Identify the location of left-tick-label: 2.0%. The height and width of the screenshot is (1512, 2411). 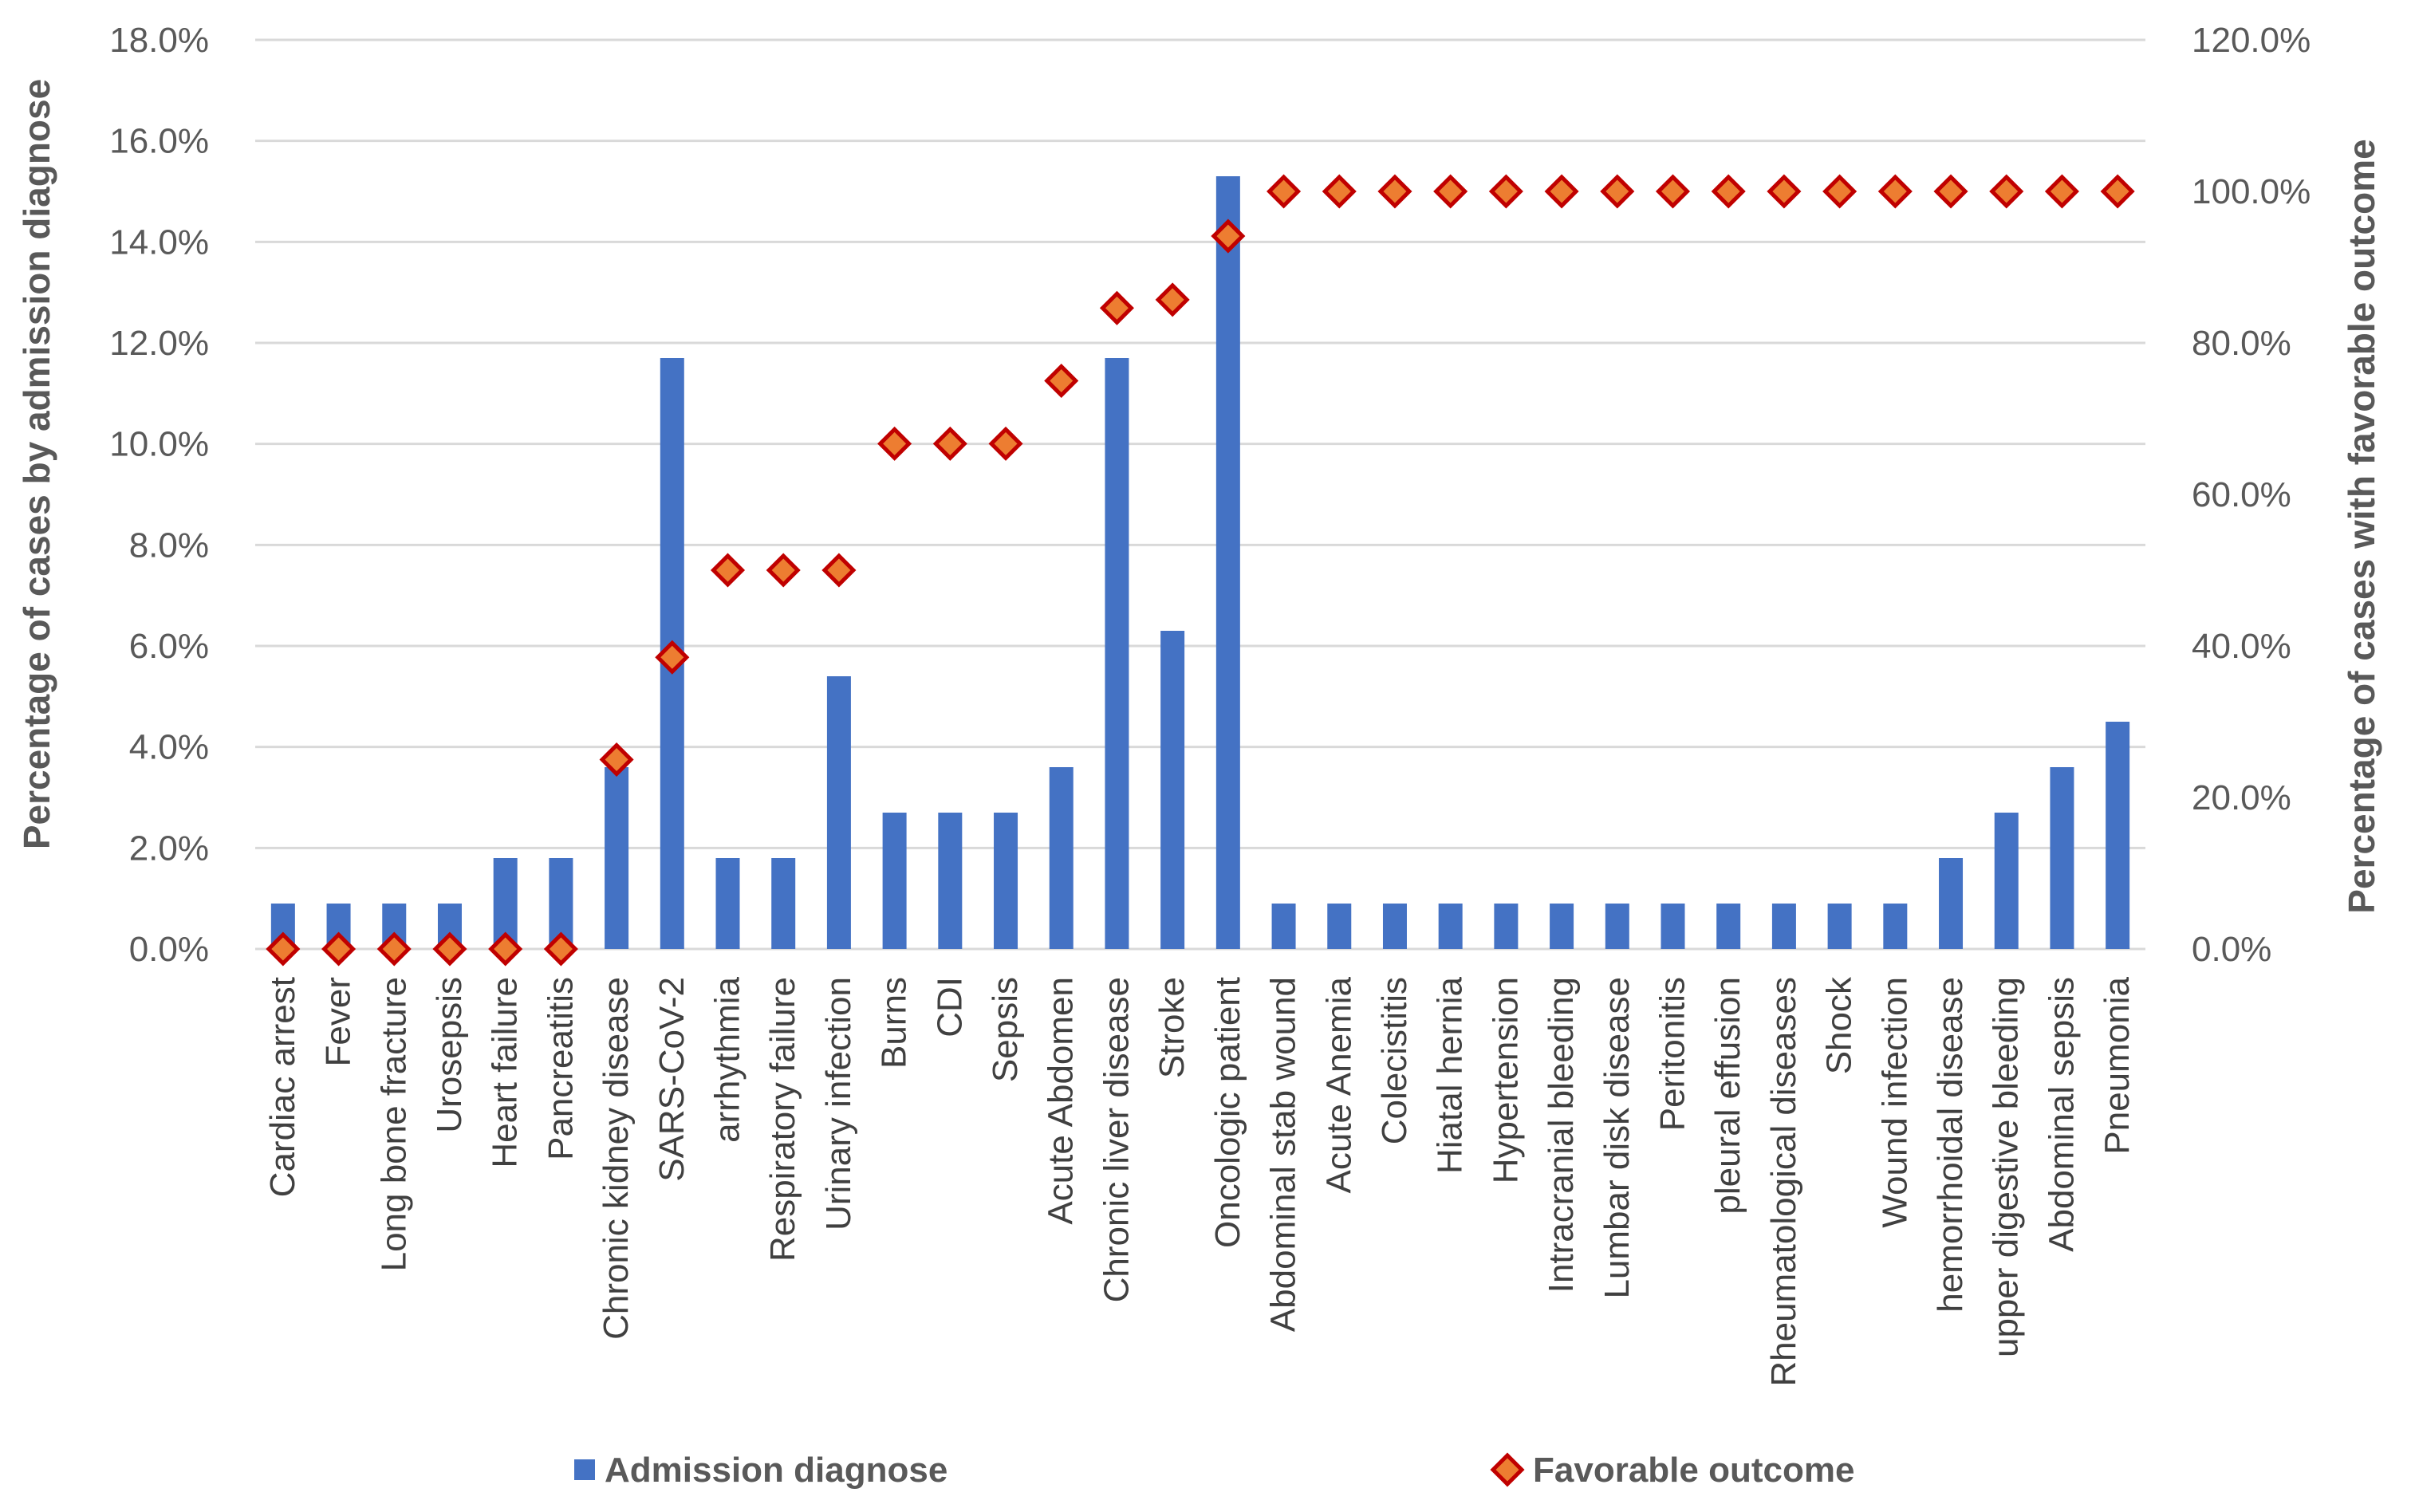
(169, 848).